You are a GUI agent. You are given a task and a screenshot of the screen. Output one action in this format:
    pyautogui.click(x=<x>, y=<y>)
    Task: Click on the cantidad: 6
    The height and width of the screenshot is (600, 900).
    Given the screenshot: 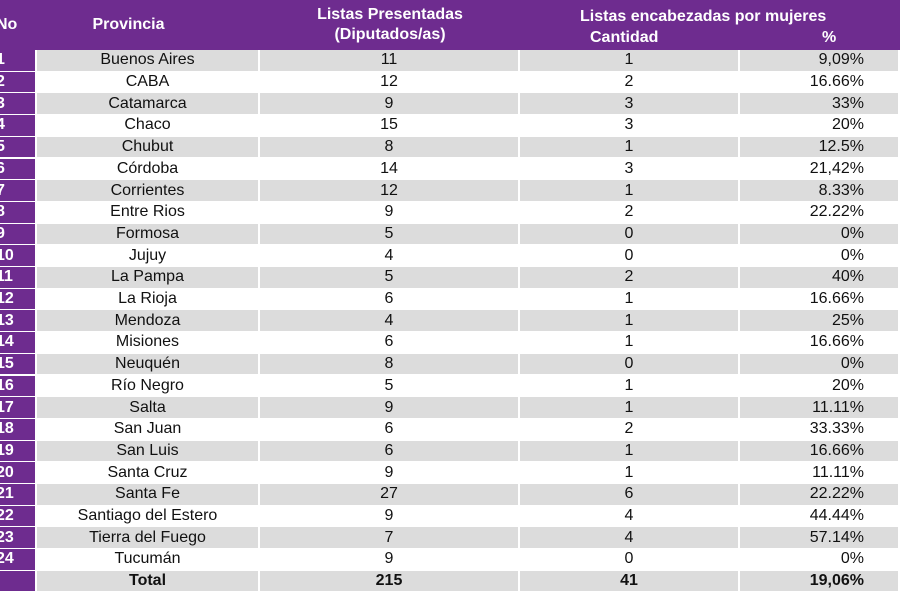 What is the action you would take?
    pyautogui.click(x=630, y=495)
    